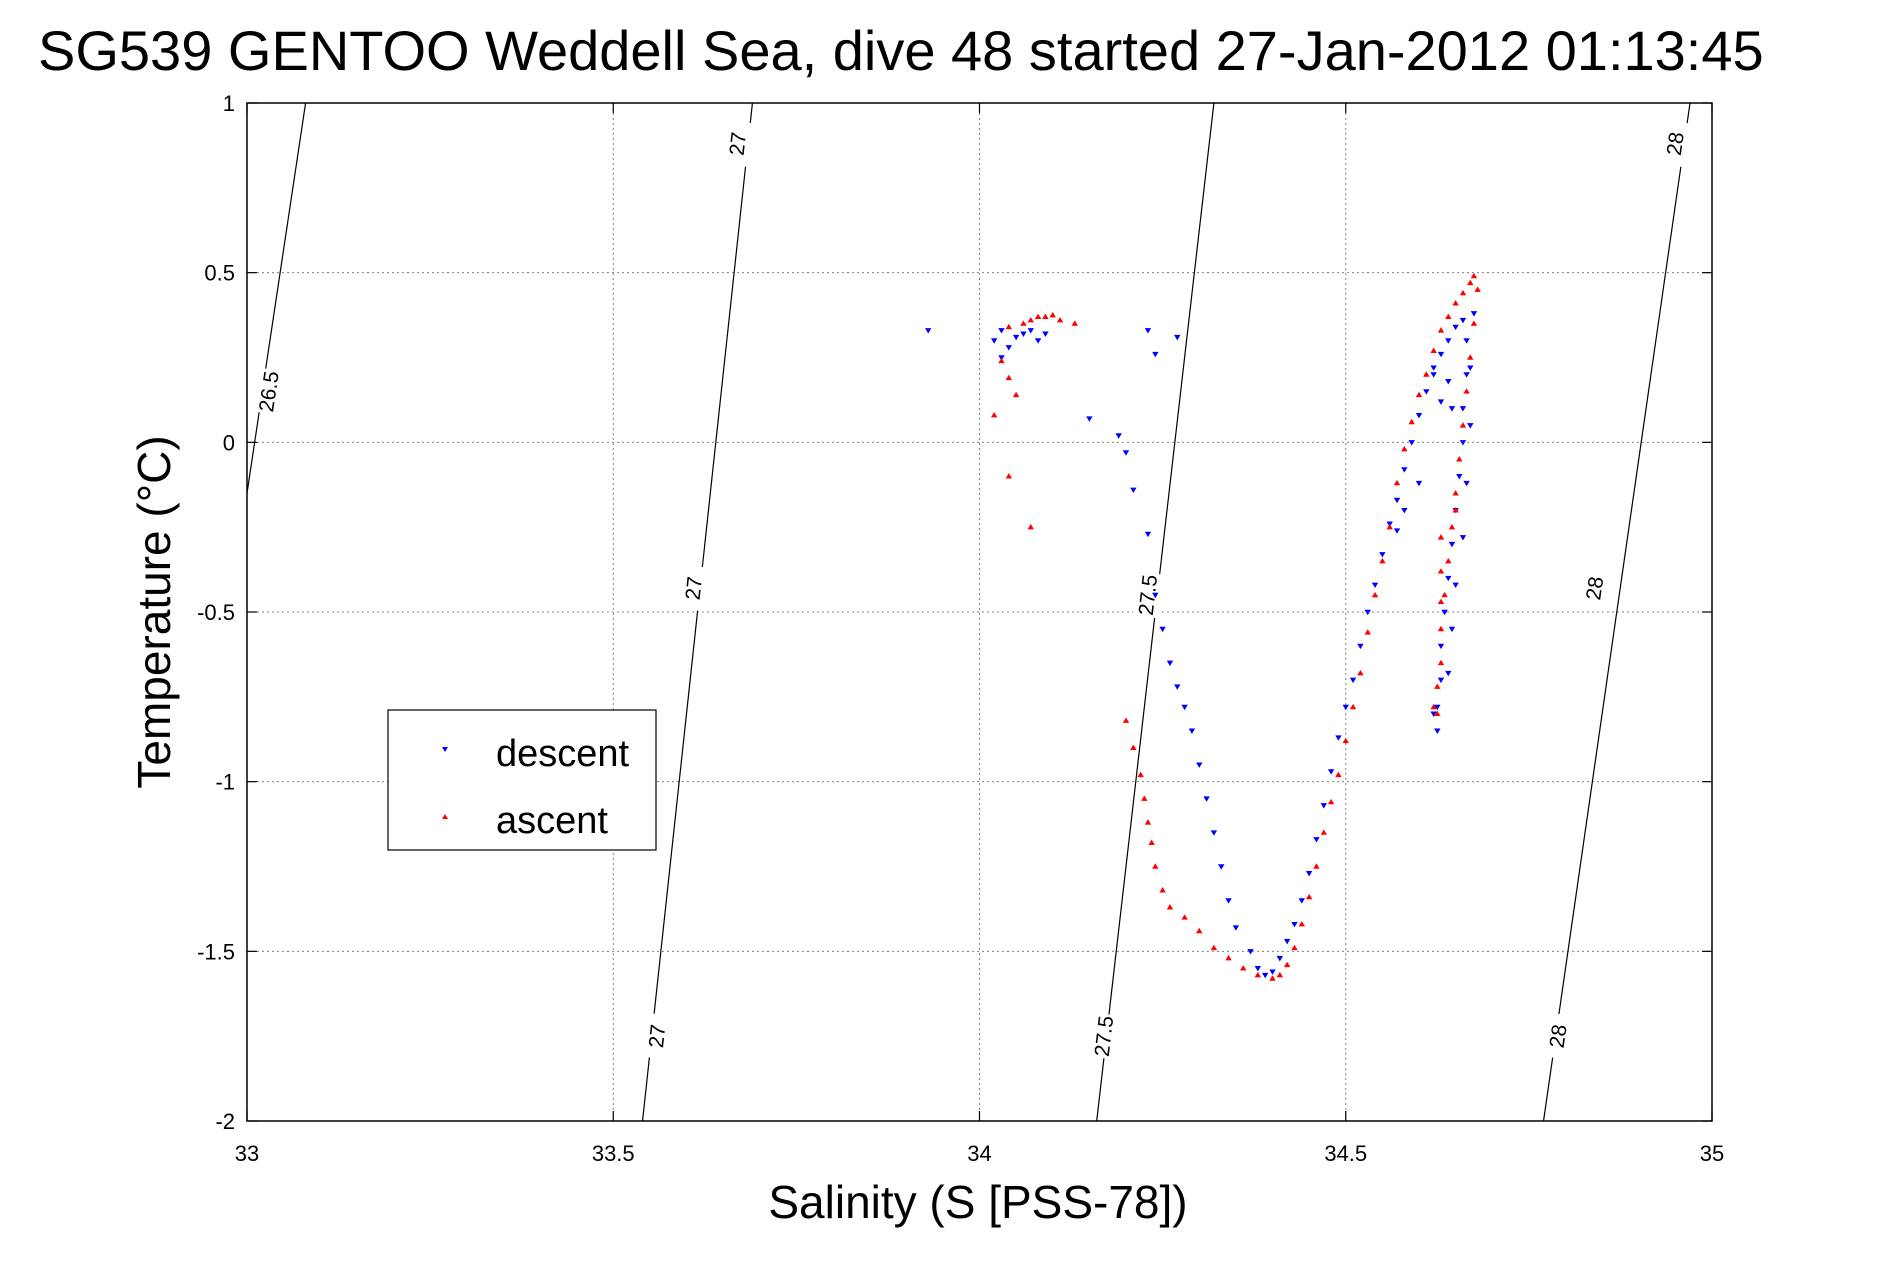 This screenshot has width=1891, height=1262. What do you see at coordinates (154, 611) in the screenshot?
I see `y-axis-label: Temperature (°C)` at bounding box center [154, 611].